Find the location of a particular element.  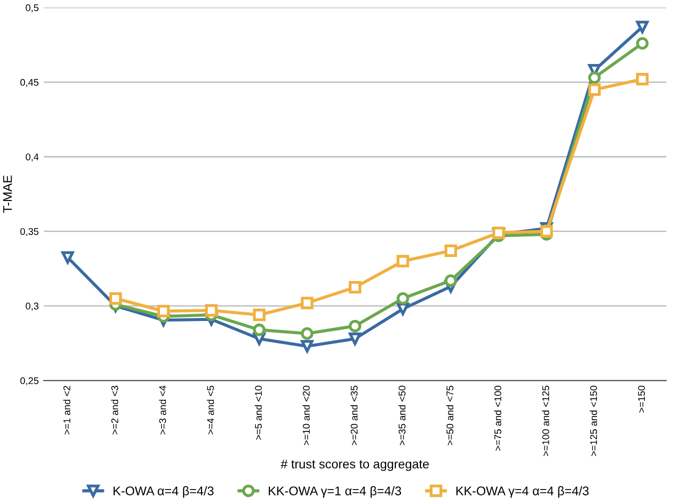

x-tick-label: >=1 and <2 is located at coordinates (66, 410).